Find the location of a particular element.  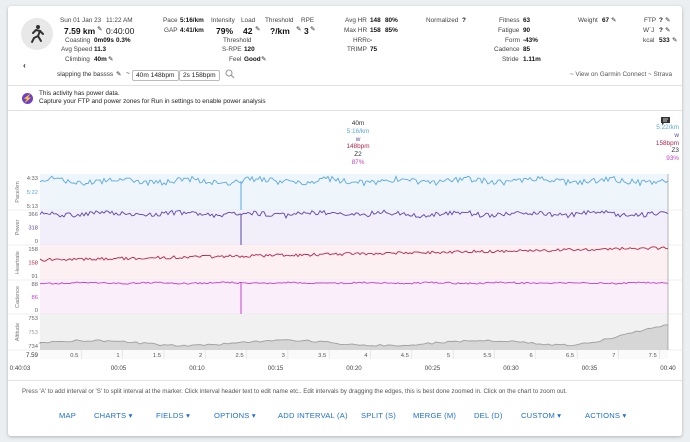

form-label: Form is located at coordinates (512, 40).